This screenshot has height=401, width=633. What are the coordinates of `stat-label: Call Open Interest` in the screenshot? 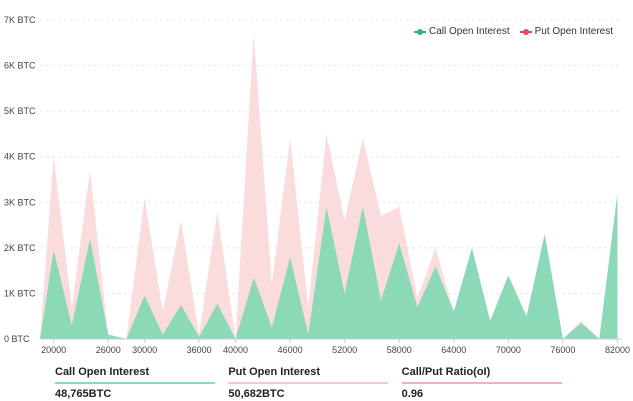 It's located at (102, 372).